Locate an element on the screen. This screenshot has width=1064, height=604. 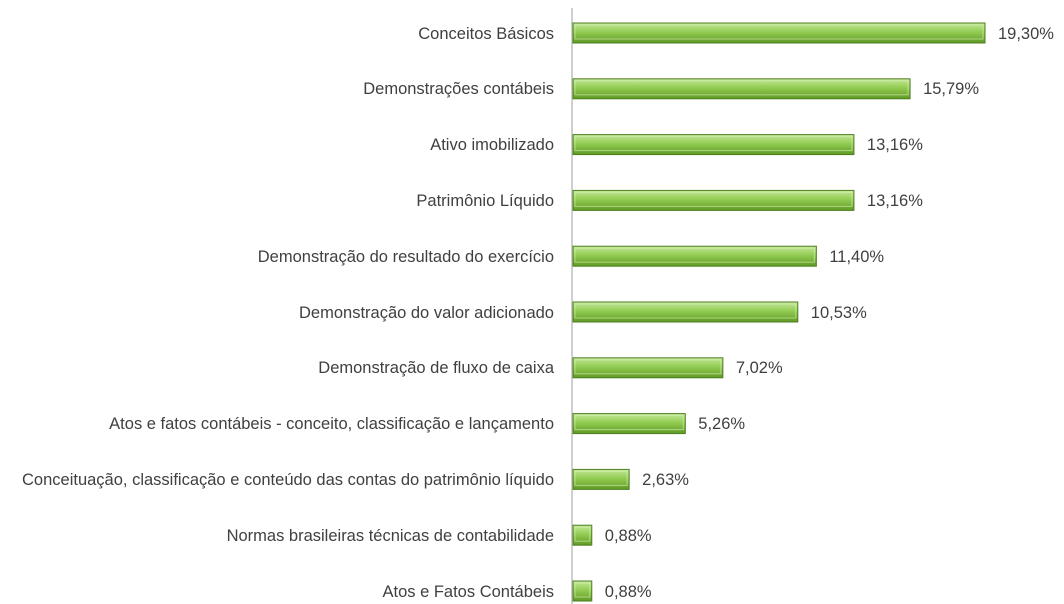
category-label: Demonstração do valor adicionado is located at coordinates (426, 312).